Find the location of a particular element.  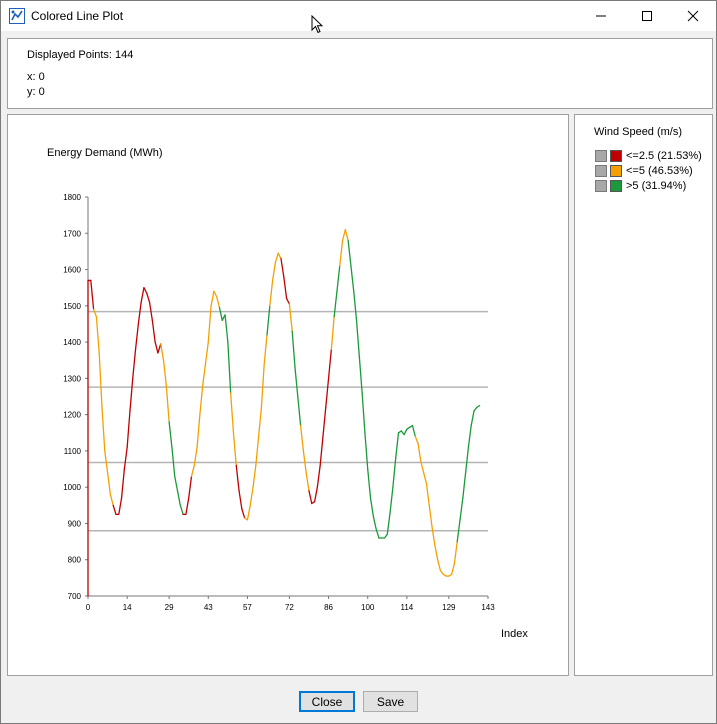

x-tick-label: 43 is located at coordinates (208, 607).